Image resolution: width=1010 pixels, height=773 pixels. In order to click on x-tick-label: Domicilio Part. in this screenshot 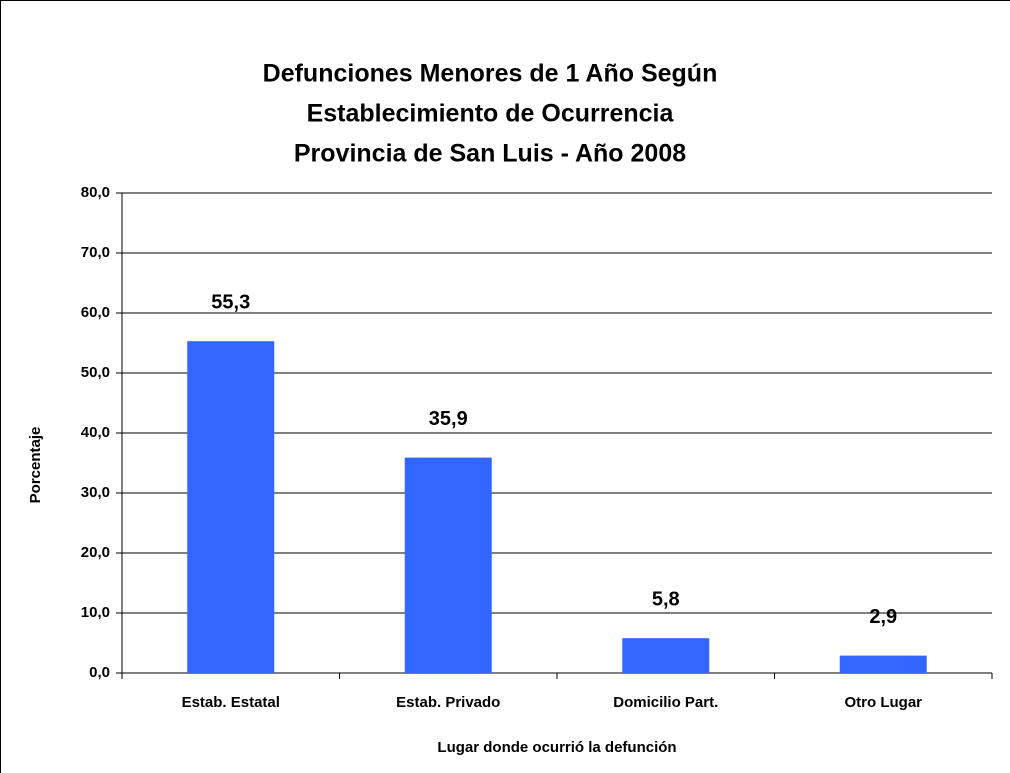, I will do `click(665, 702)`.